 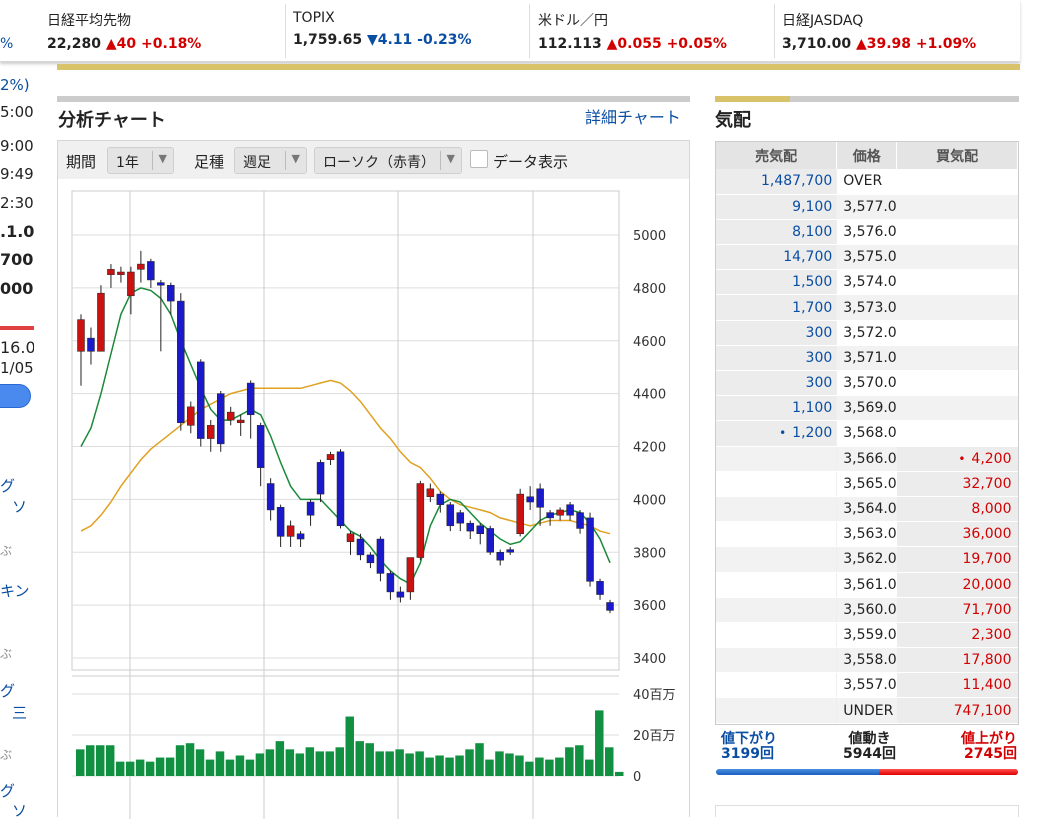 What do you see at coordinates (867, 660) in the screenshot?
I see `order-book-row: 3,558.0 17,800` at bounding box center [867, 660].